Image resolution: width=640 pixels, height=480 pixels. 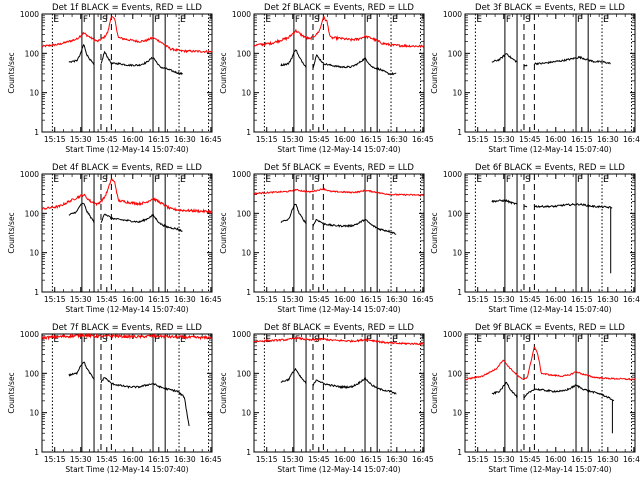 What do you see at coordinates (339, 8) in the screenshot?
I see `panel-title: Det 2f BLACK = Events, RED = LLD` at bounding box center [339, 8].